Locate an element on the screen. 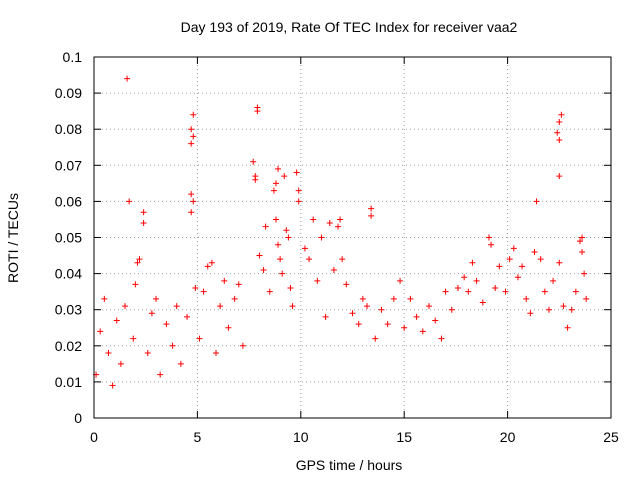 The image size is (640, 480). x-tick-label: 5 is located at coordinates (198, 437).